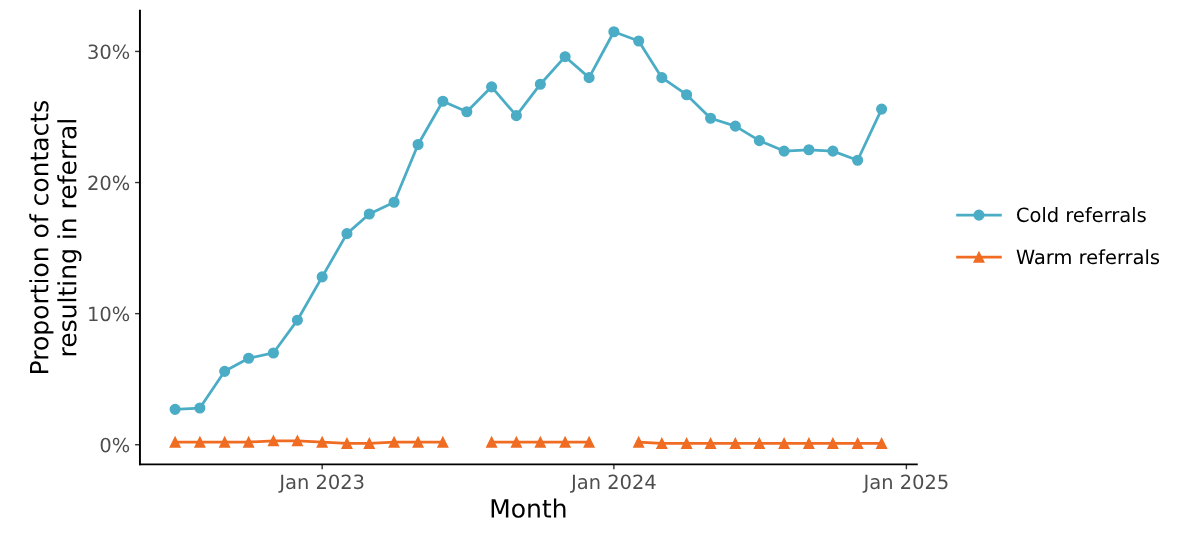 This screenshot has width=1186, height=540. I want to click on x-tick-label: Jan 2025, so click(905, 483).